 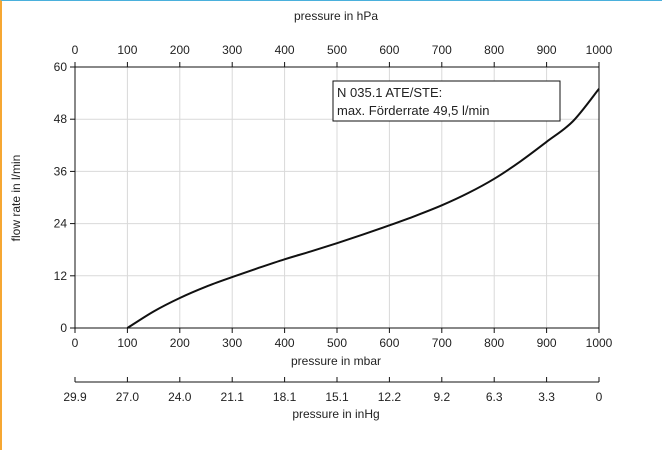 I want to click on y-axis-tick-label: 24, so click(x=61, y=224).